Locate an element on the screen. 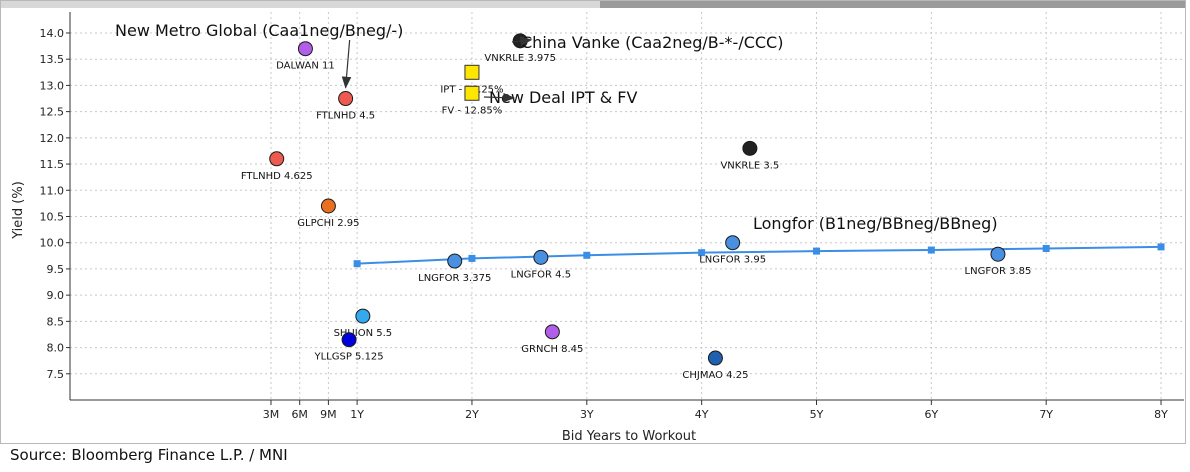 This screenshot has height=472, width=1190. bond-point-label: LNGFOR 3.375 is located at coordinates (454, 278).